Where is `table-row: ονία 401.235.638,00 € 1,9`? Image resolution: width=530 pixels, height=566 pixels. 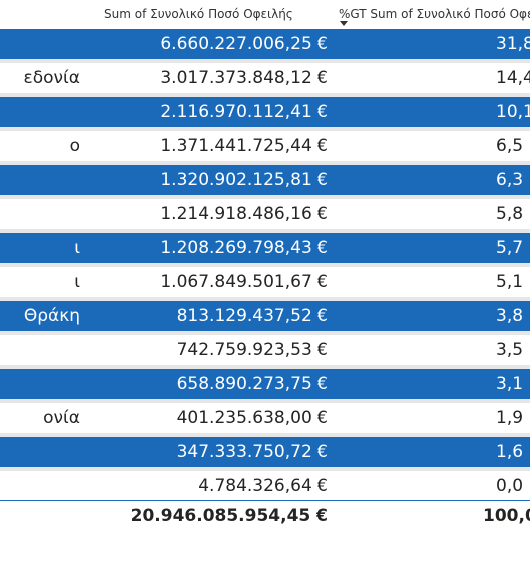 table-row: ονία 401.235.638,00 € 1,9 is located at coordinates (265, 418).